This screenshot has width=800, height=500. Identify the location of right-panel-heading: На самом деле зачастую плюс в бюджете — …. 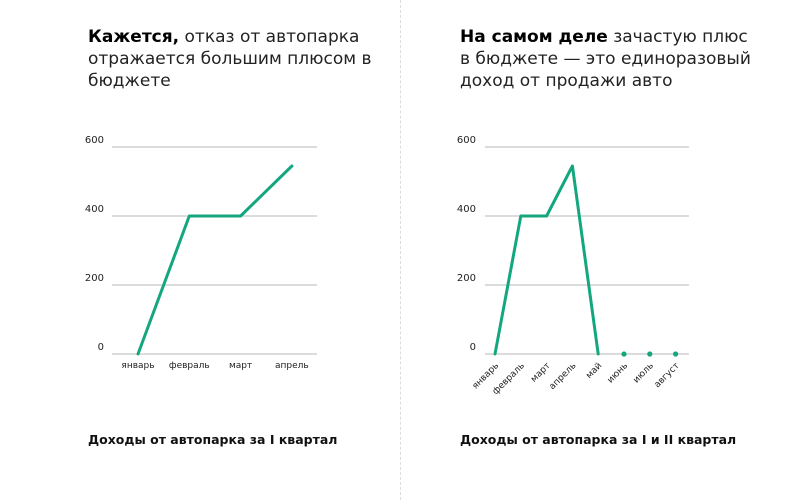
(610, 59).